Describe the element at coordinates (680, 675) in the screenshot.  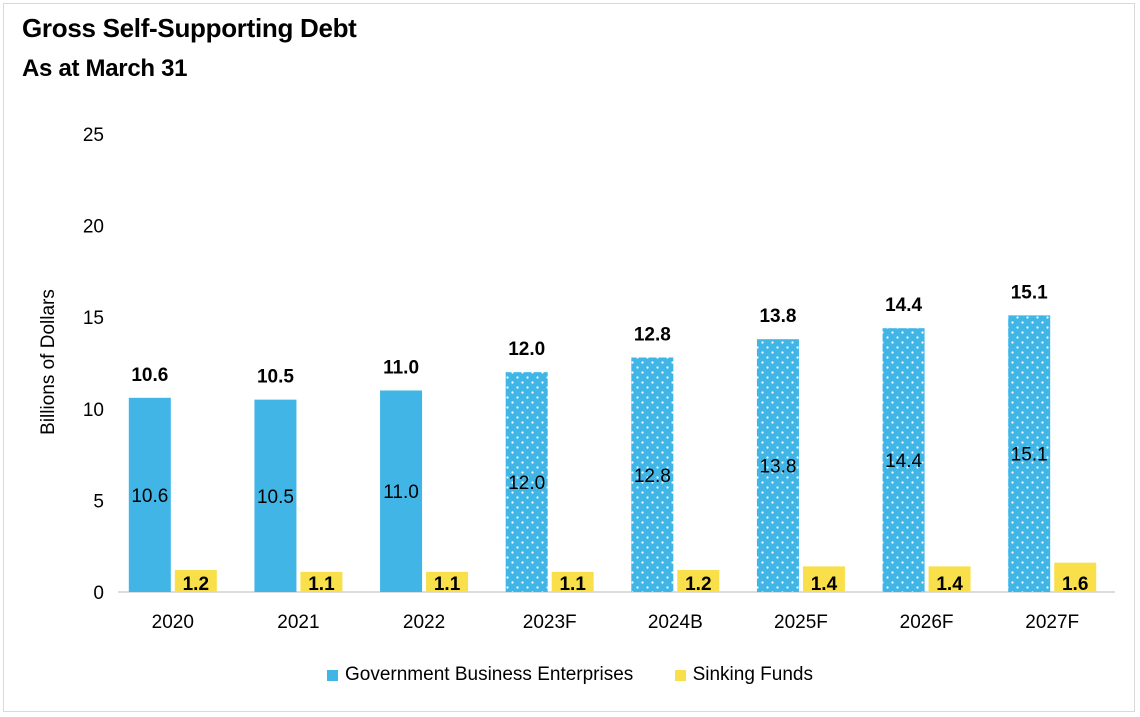
I see `legend-swatch-sinking-funds` at that location.